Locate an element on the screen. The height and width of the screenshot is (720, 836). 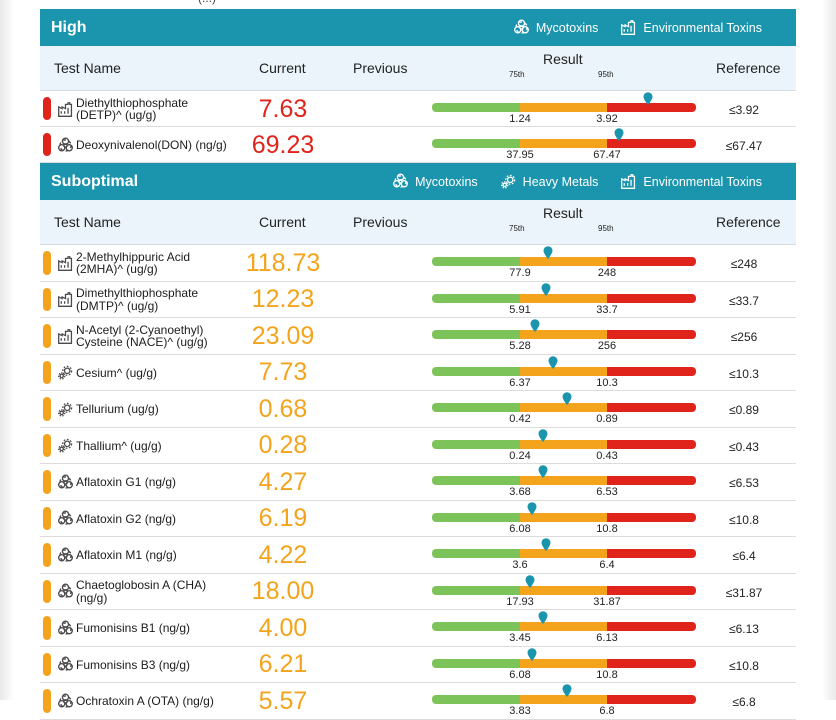
current-value: 4.27 is located at coordinates (283, 481).